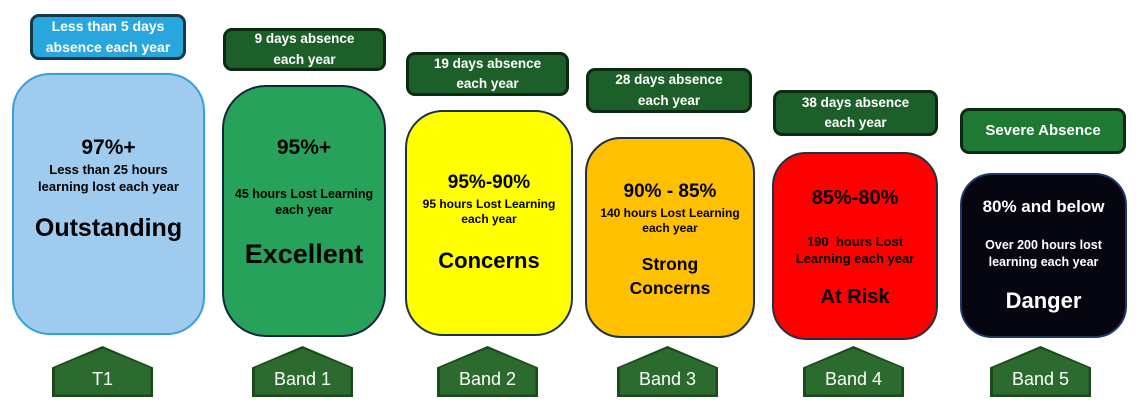 This screenshot has height=416, width=1142. What do you see at coordinates (855, 113) in the screenshot?
I see `absence-header-band4: 38 days absence each year` at bounding box center [855, 113].